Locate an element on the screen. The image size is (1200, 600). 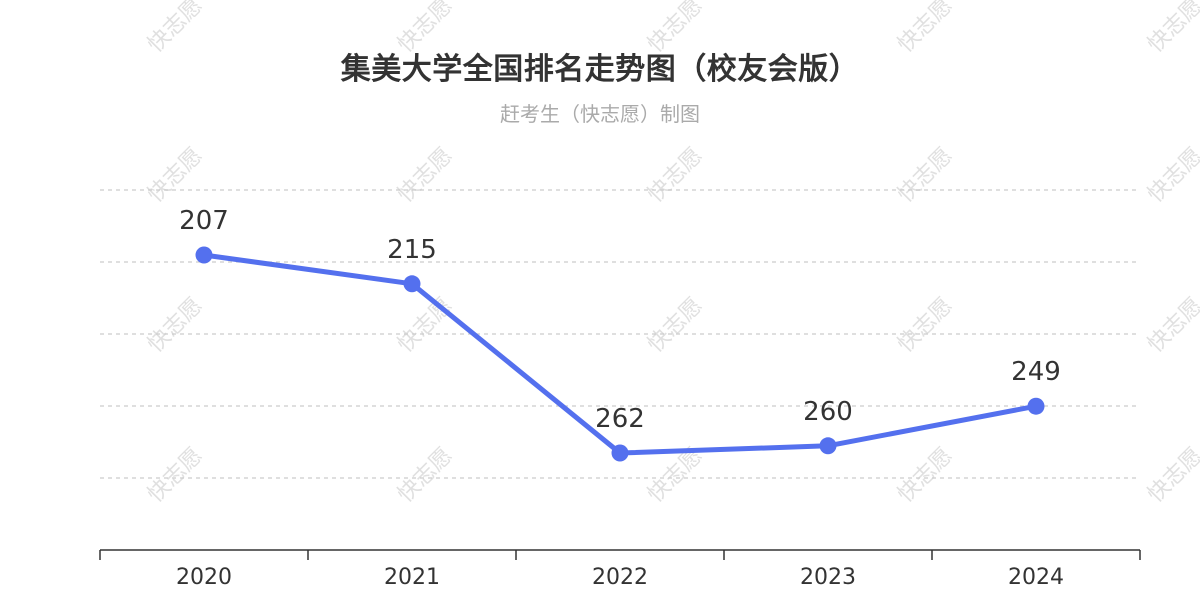
x-tick-label: 2022 is located at coordinates (620, 577).